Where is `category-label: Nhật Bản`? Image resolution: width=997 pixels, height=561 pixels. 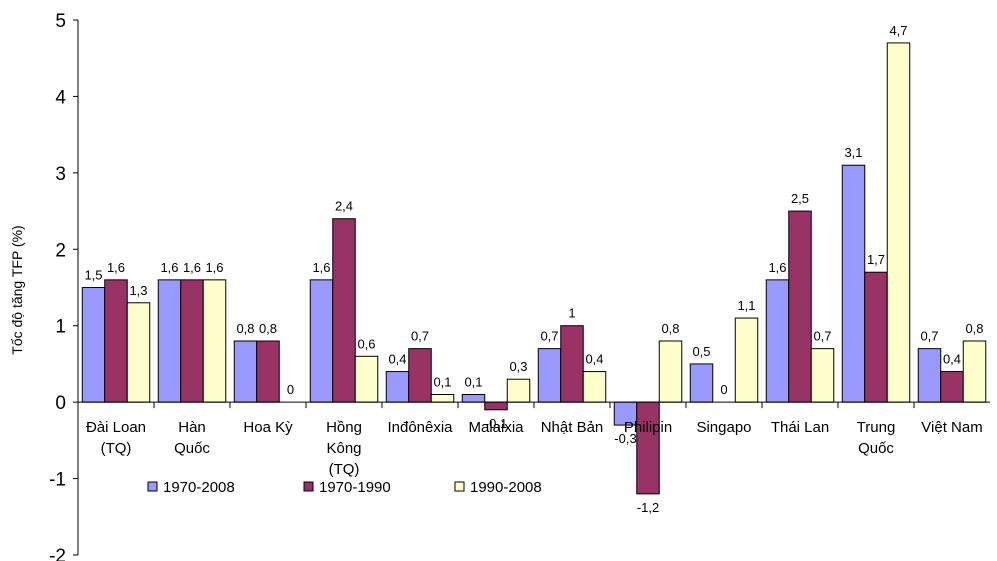
category-label: Nhật Bản is located at coordinates (572, 427).